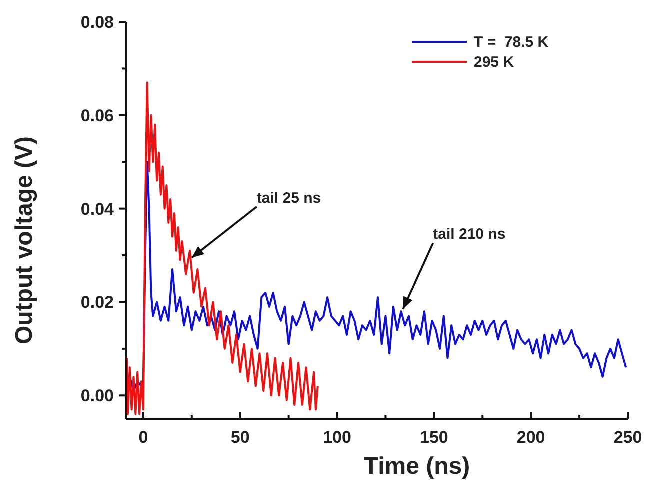 The height and width of the screenshot is (494, 651). Describe the element at coordinates (97, 396) in the screenshot. I see `y-tick-label: 0.00` at that location.